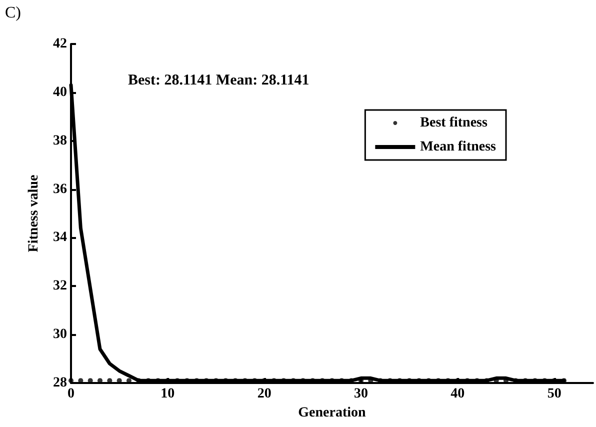 This screenshot has height=427, width=596. I want to click on text: C), so click(13, 13).